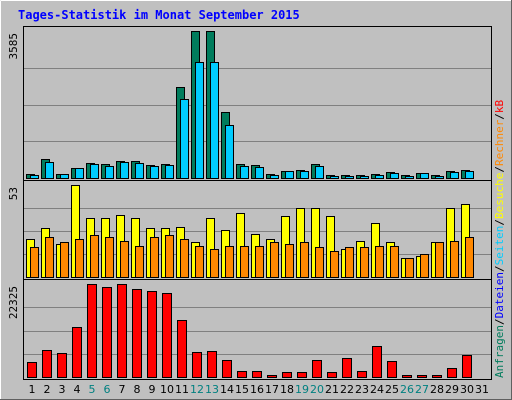 The image size is (512, 400). I want to click on legend-part-2: Dateien, so click(499, 295).